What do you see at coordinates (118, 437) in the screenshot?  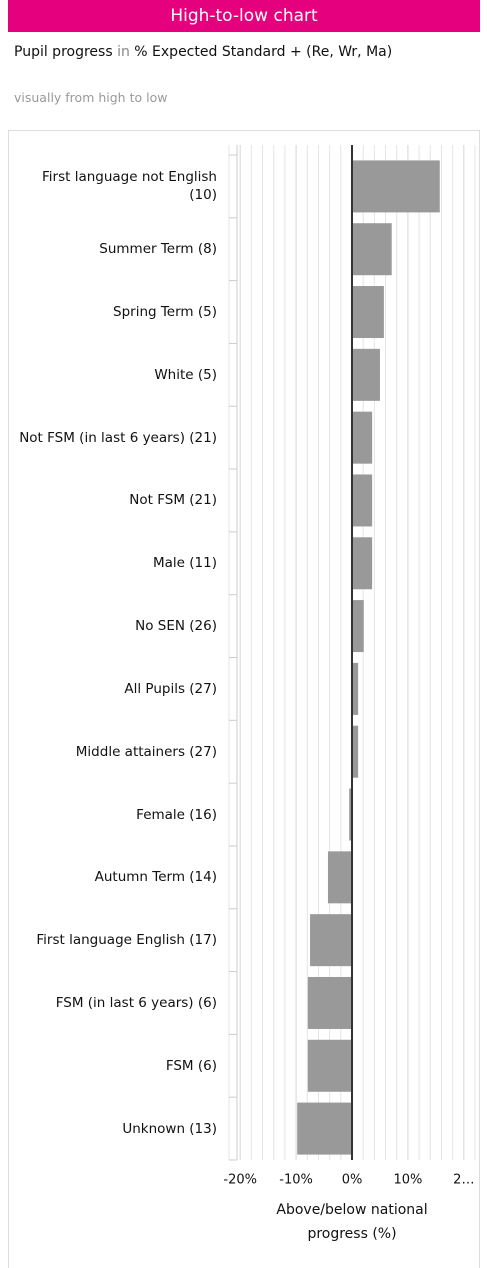 I see `y-tick-label: Not FSM (in last 6 years) (21)` at bounding box center [118, 437].